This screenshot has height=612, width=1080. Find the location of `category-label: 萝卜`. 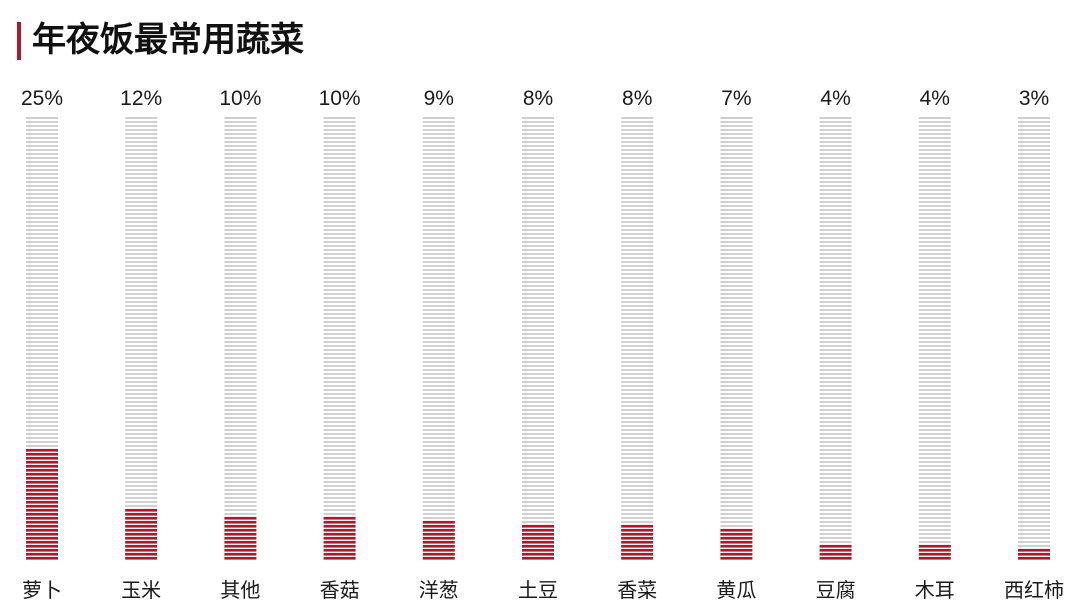

category-label: 萝卜 is located at coordinates (42, 590).